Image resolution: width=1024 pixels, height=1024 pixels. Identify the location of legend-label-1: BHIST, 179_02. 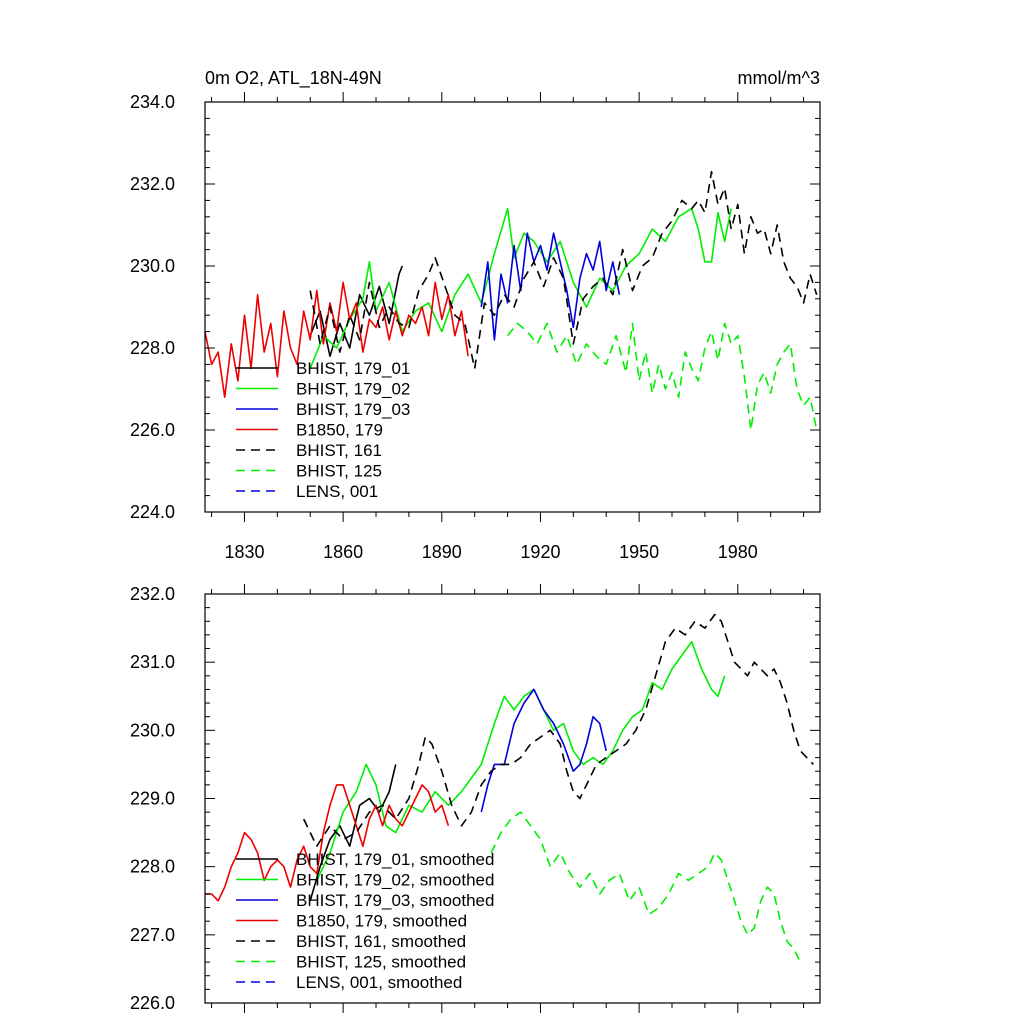
(353, 389).